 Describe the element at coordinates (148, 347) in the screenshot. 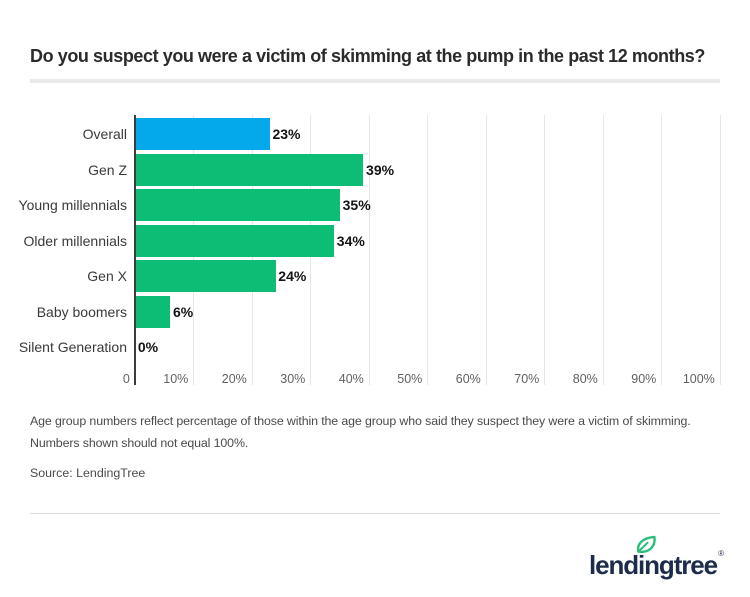

I see `value-label: 0%` at that location.